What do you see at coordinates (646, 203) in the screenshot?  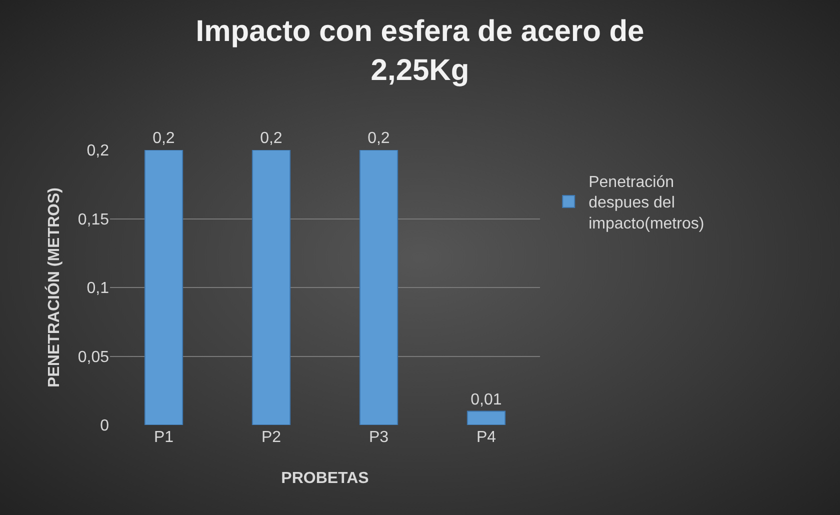 I see `legend-label: Penetración despues del impacto(metros)` at bounding box center [646, 203].